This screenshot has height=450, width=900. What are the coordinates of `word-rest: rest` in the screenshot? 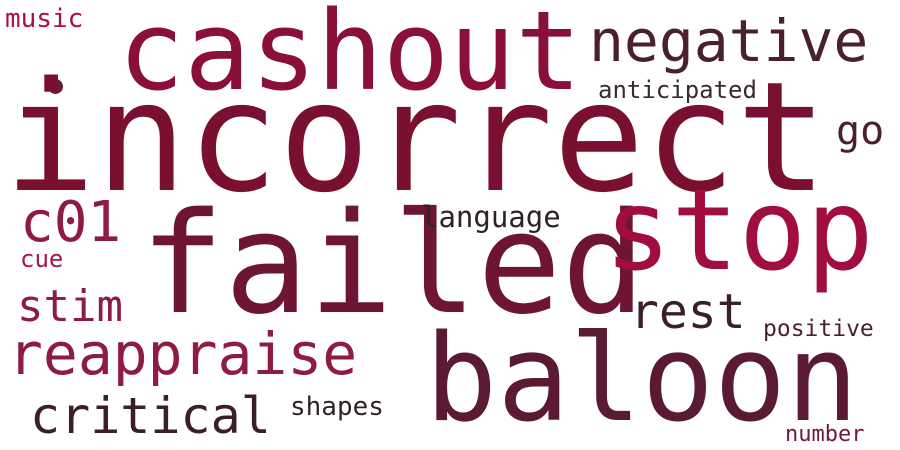 It's located at (688, 312).